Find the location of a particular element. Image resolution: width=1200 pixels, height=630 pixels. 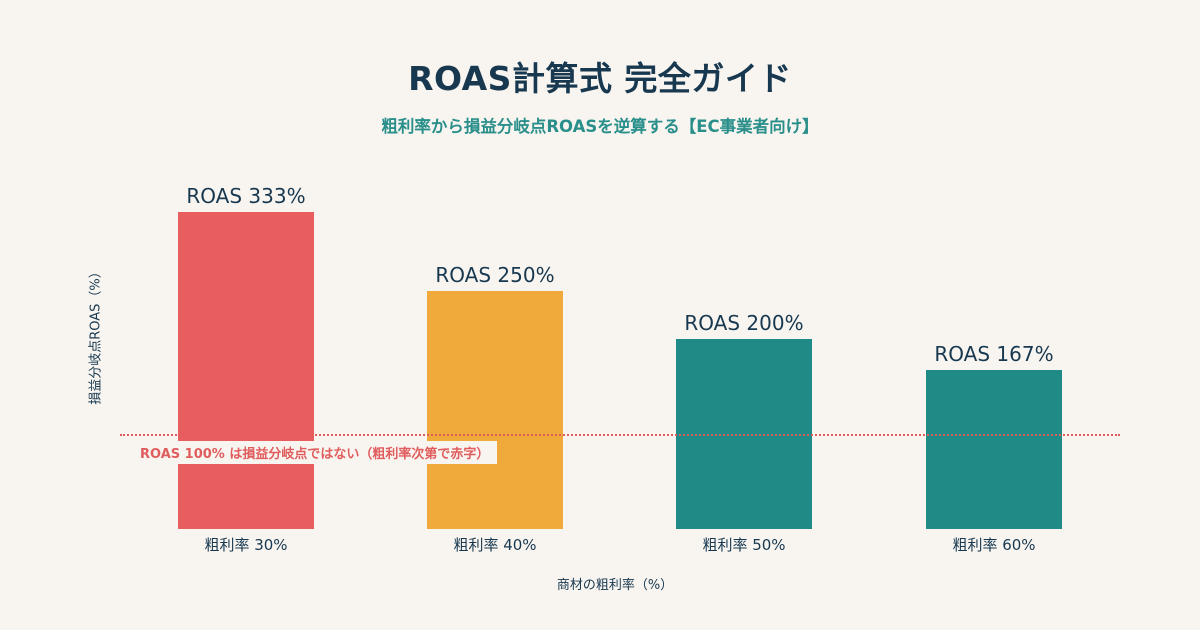

y-axis-label: 損益分岐点ROAS（%） is located at coordinates (96, 335).